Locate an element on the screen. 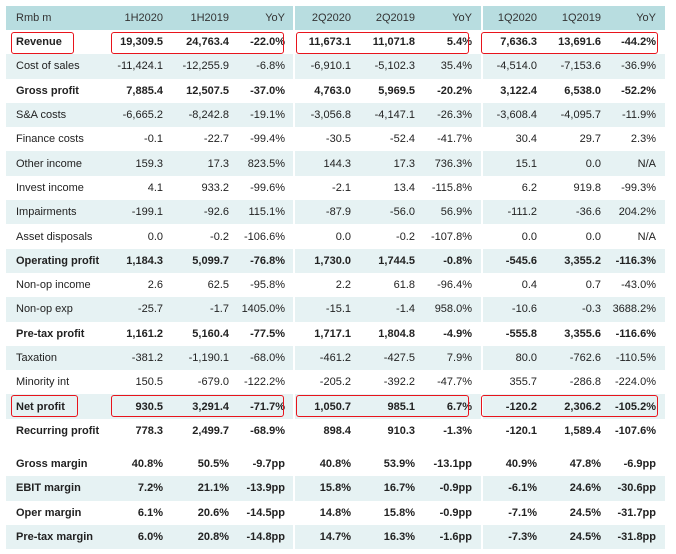 This screenshot has height=554, width=676. table-cell: 3688.2% is located at coordinates (637, 309).